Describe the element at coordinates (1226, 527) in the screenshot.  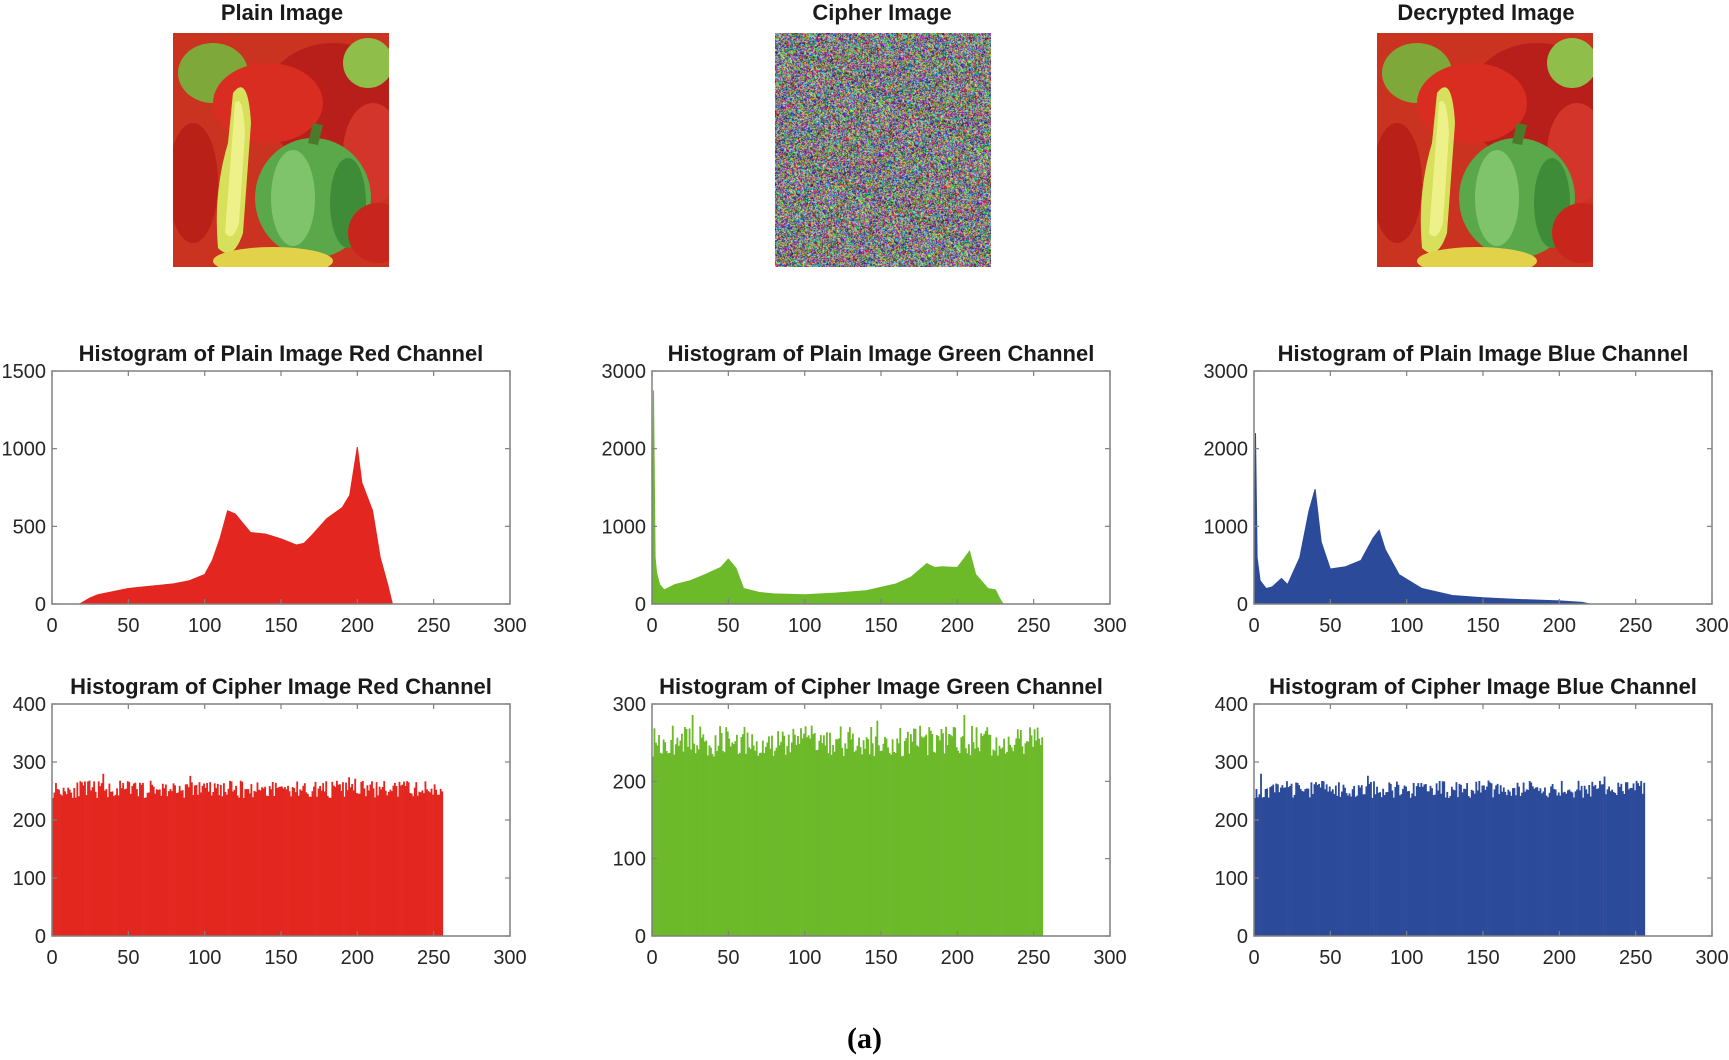
I see `y-tick-label: 1000` at that location.